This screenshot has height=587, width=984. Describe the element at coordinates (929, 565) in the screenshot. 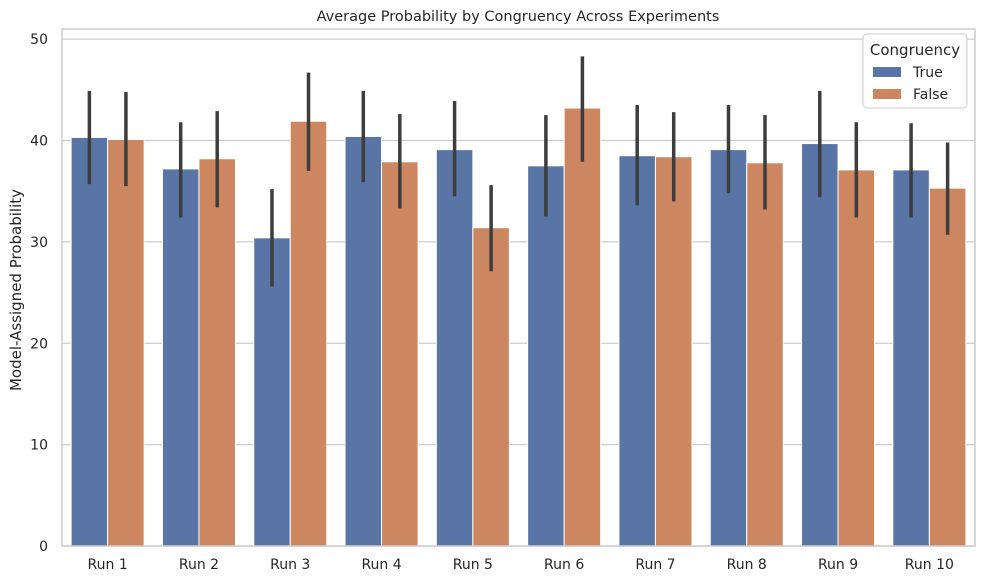

I see `x-tick-label: Run 10` at that location.